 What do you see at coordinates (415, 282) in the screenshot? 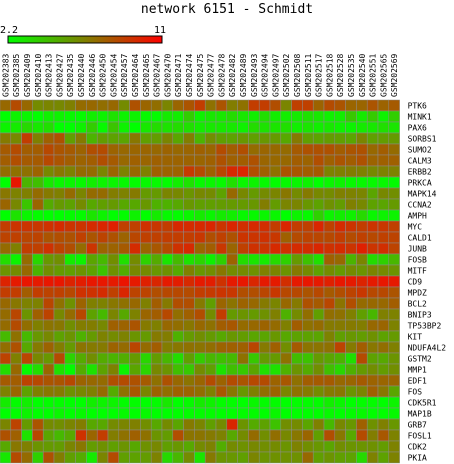
I see `row-label: CD9` at bounding box center [415, 282].